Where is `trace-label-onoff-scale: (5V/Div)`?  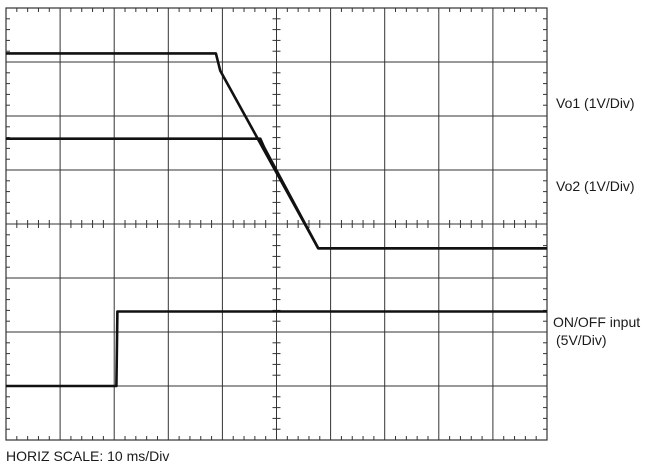 trace-label-onoff-scale: (5V/Div) is located at coordinates (581, 340).